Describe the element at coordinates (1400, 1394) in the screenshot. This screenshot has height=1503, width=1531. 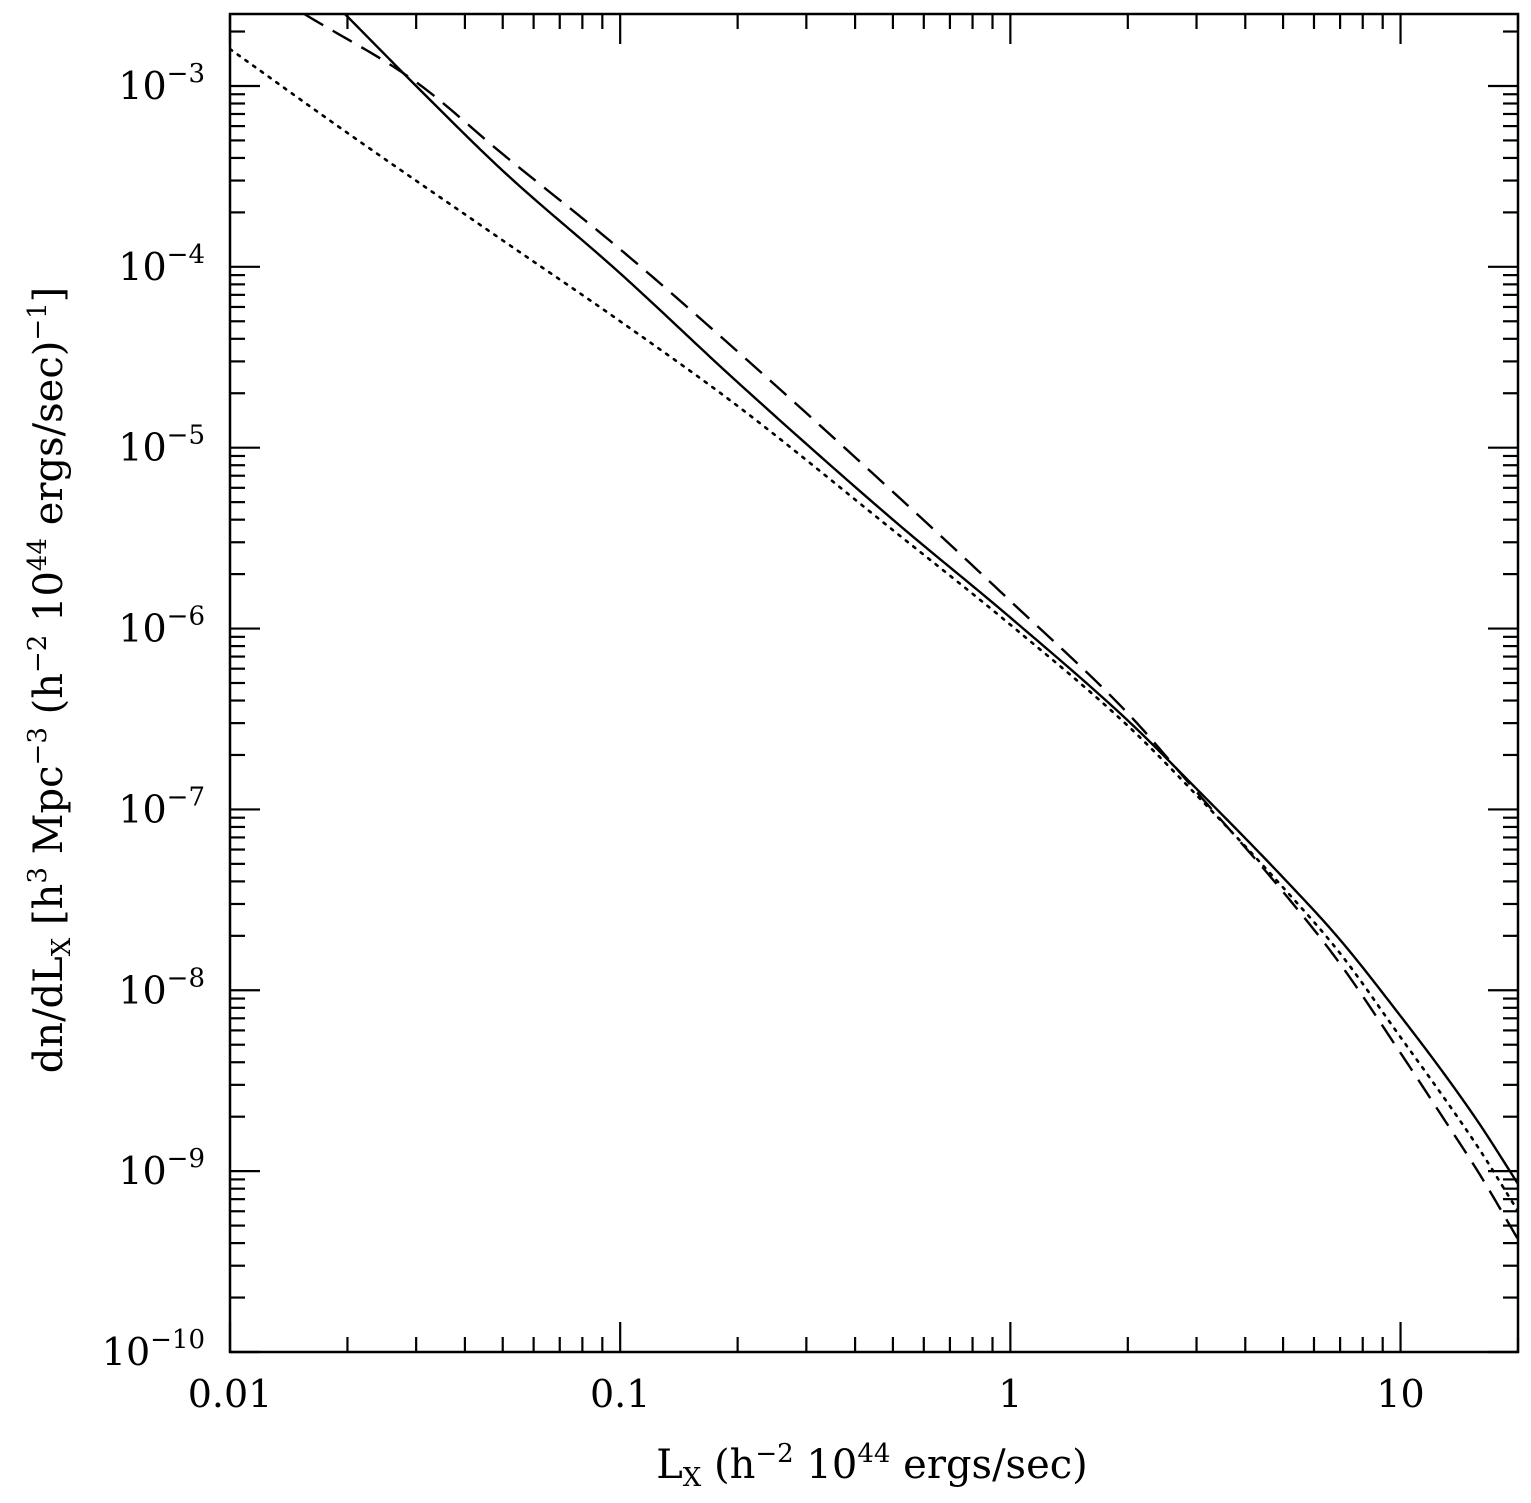
I see `x-tick-label: 10` at that location.